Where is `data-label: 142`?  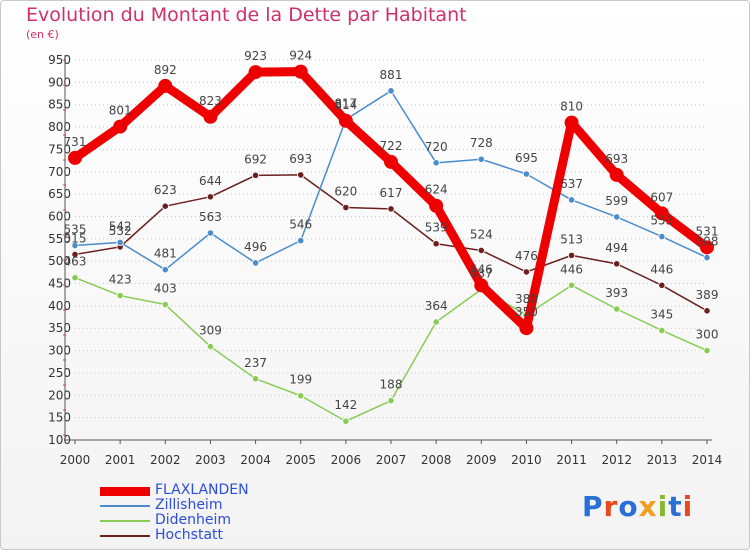 data-label: 142 is located at coordinates (345, 405).